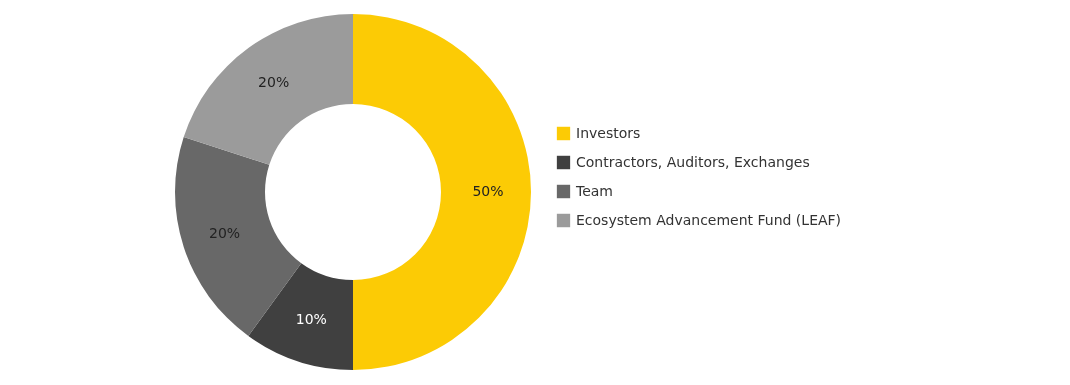  What do you see at coordinates (488, 191) in the screenshot?
I see `data-label: 50%` at bounding box center [488, 191].